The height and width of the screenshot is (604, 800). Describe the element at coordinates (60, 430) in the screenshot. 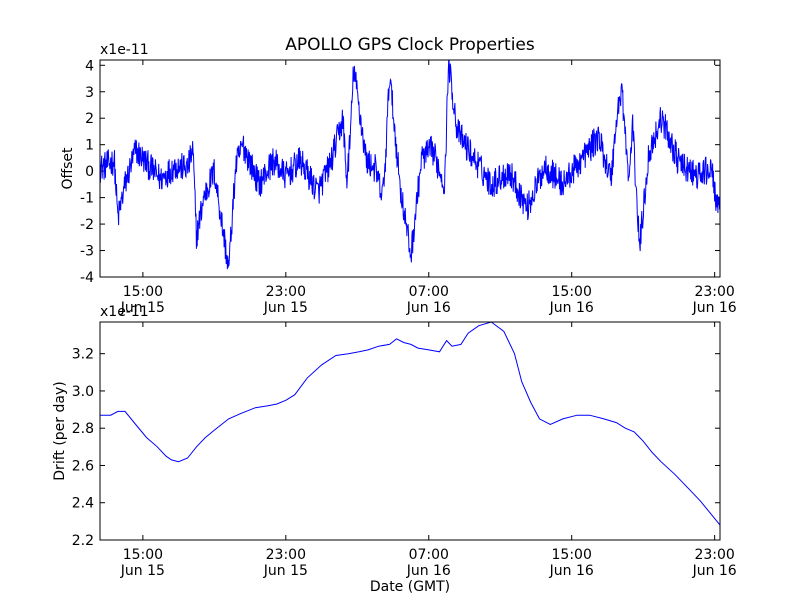

I see `y-axis-label: Drift (per day)` at that location.